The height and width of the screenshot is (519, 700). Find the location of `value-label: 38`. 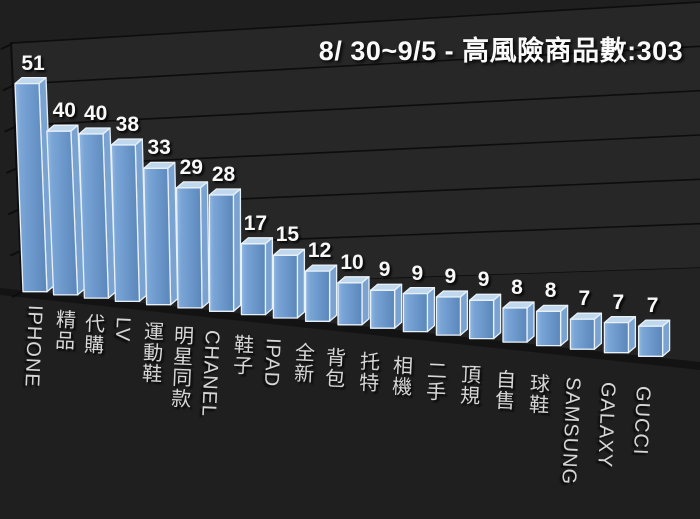

value-label: 38 is located at coordinates (127, 124).